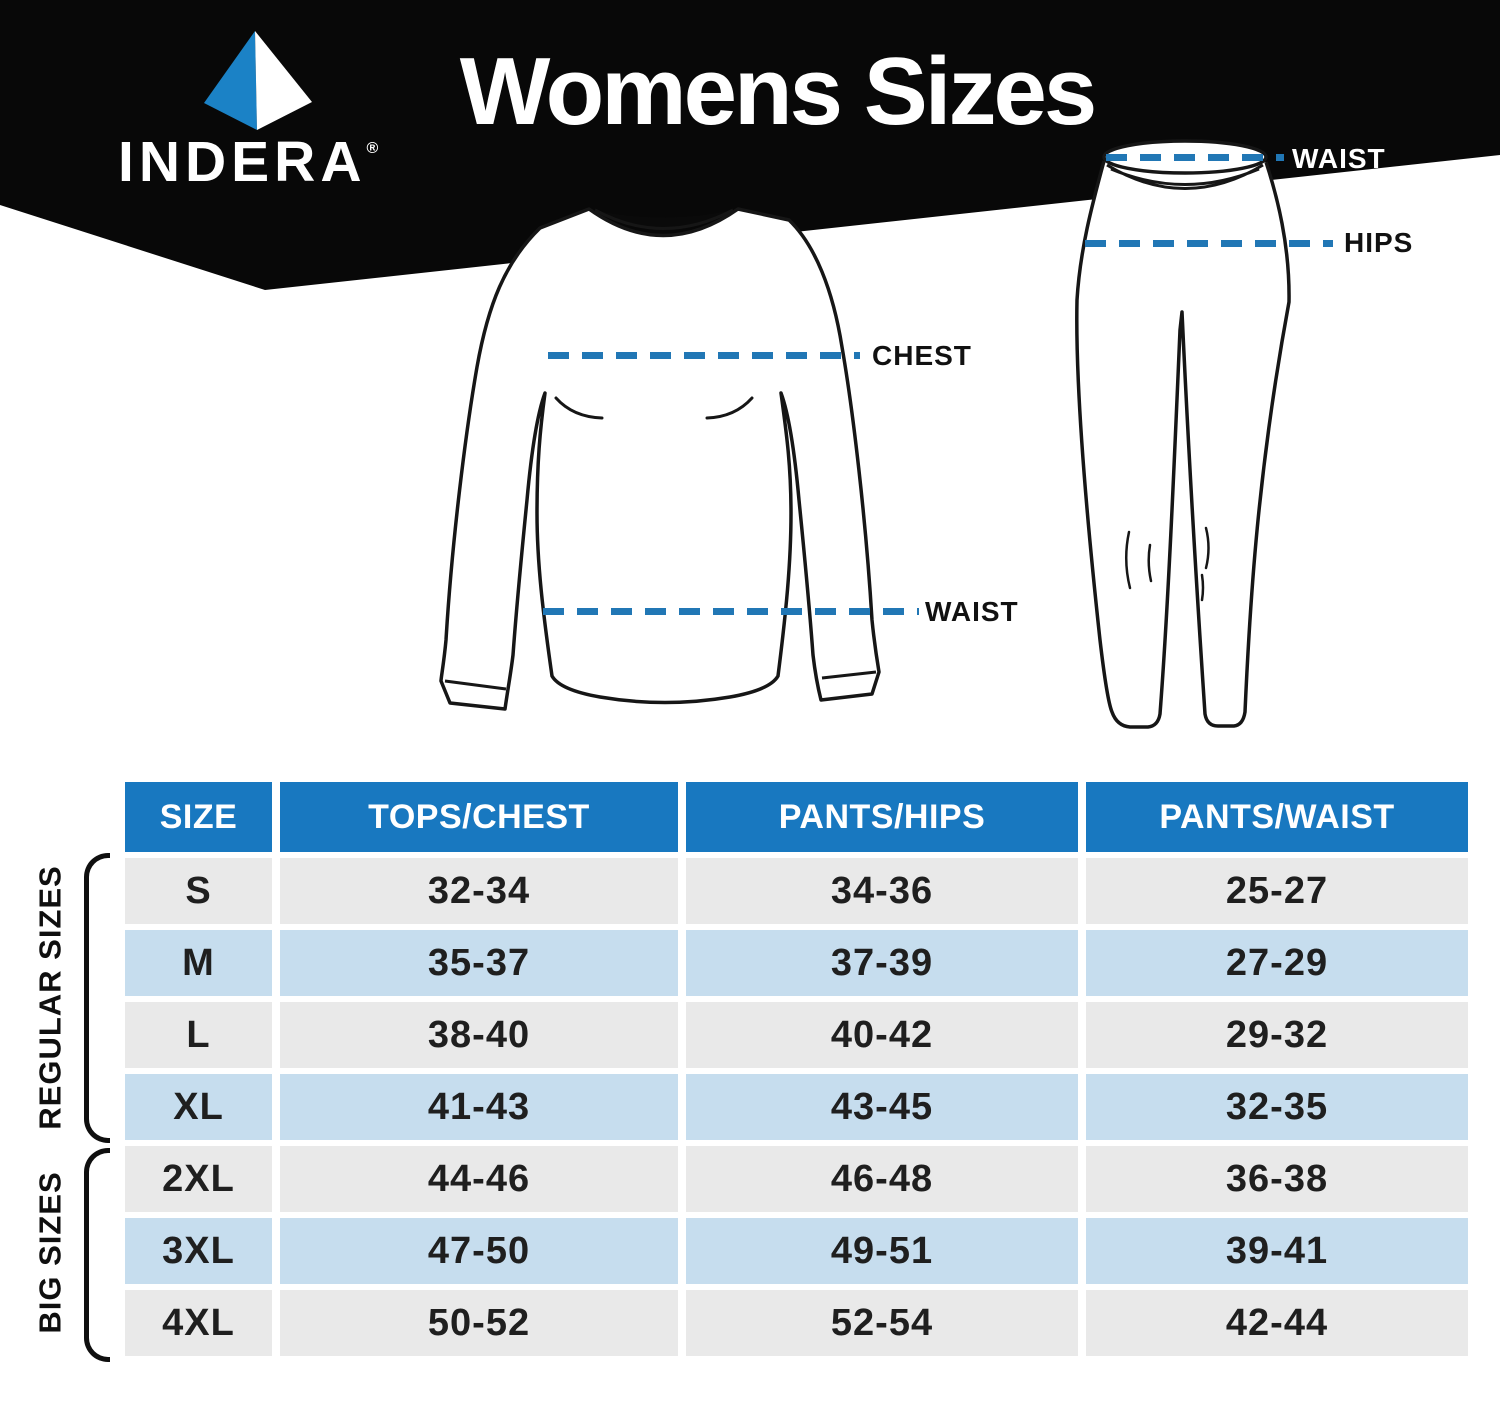 The width and height of the screenshot is (1500, 1406). I want to click on chest-measure-line, so click(704, 355).